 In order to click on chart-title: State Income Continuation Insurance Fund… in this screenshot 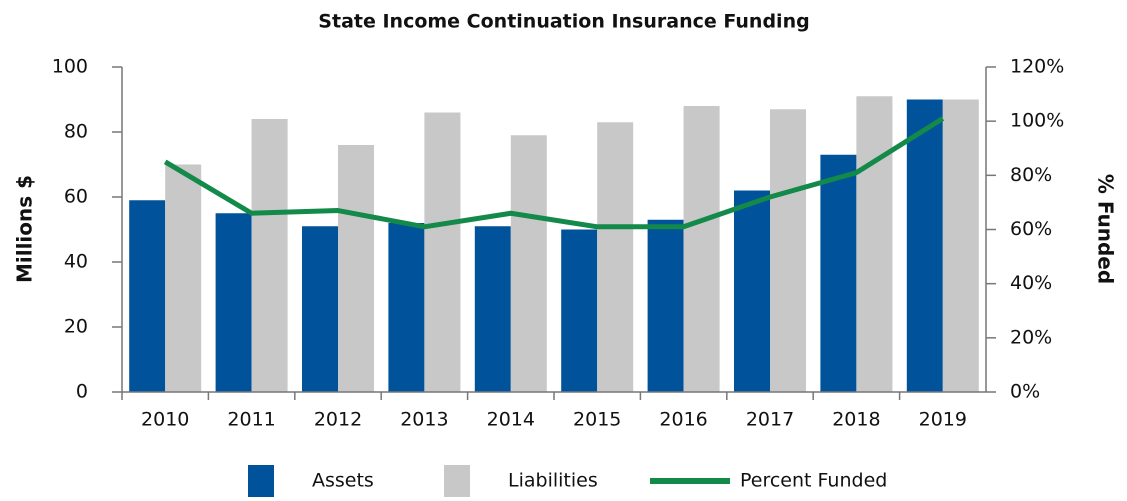, I will do `click(563, 22)`.